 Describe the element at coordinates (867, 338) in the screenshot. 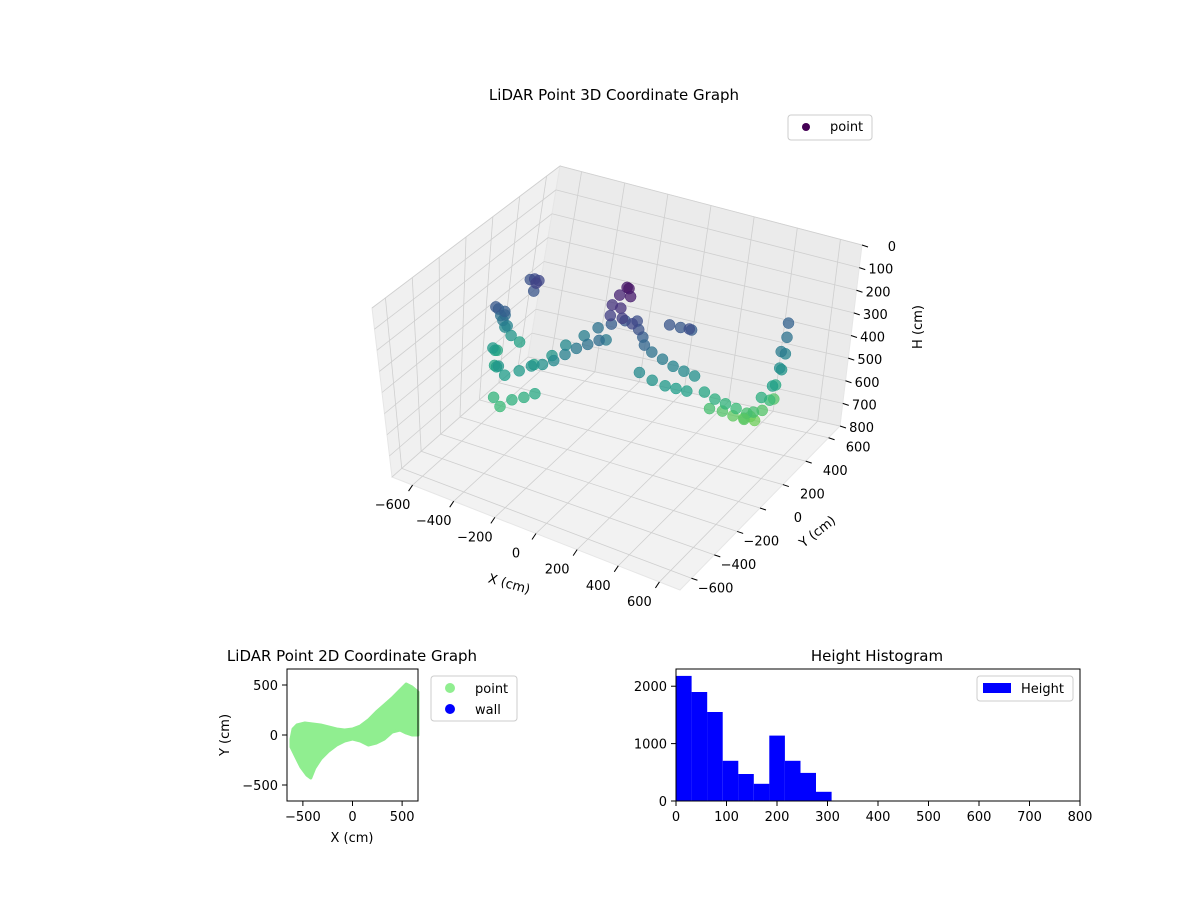

I see `chart-3d-z-ticks: 0 100 200 300 400 500 600 700 800` at that location.